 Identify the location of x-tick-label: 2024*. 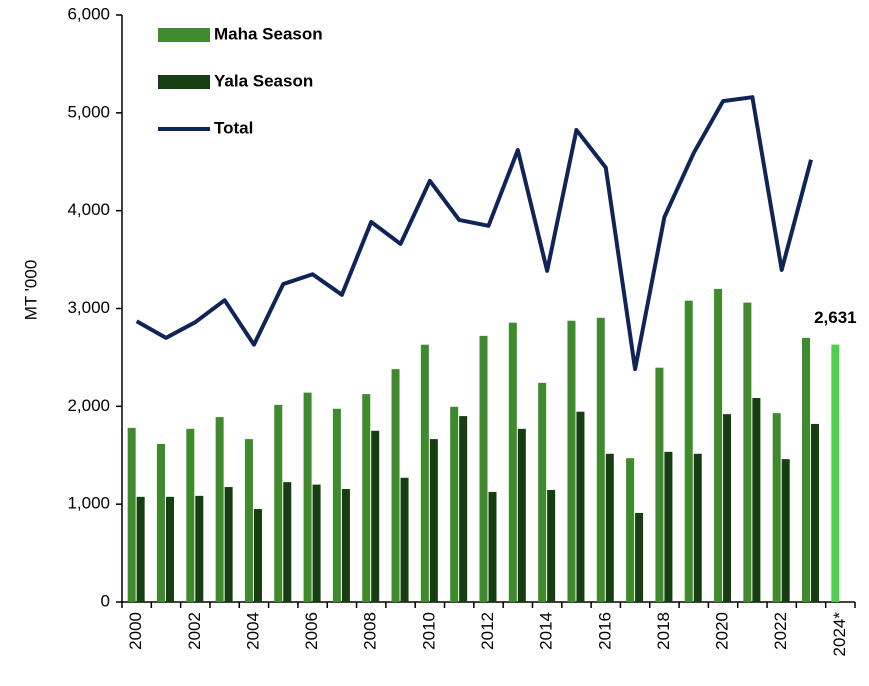
(839, 634).